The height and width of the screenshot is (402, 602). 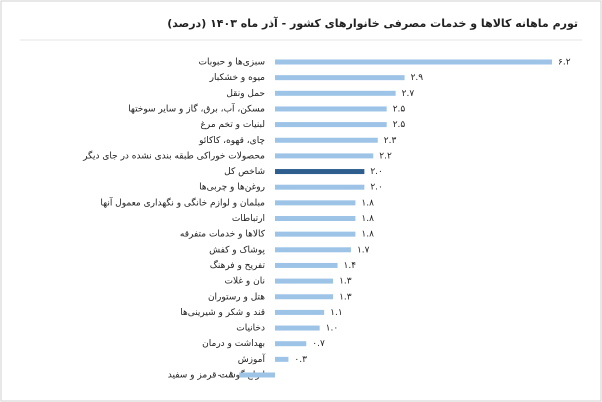 I want to click on value-label: ۰.۷, so click(x=318, y=344).